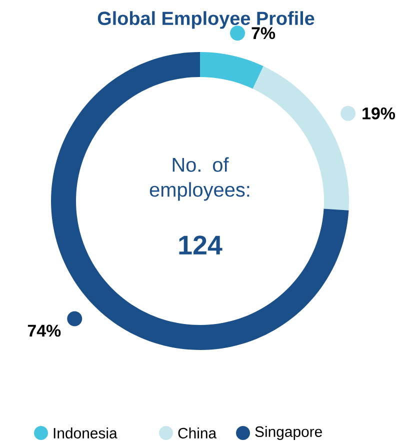 The image size is (409, 445). What do you see at coordinates (44, 330) in the screenshot?
I see `data-label: 74%` at bounding box center [44, 330].